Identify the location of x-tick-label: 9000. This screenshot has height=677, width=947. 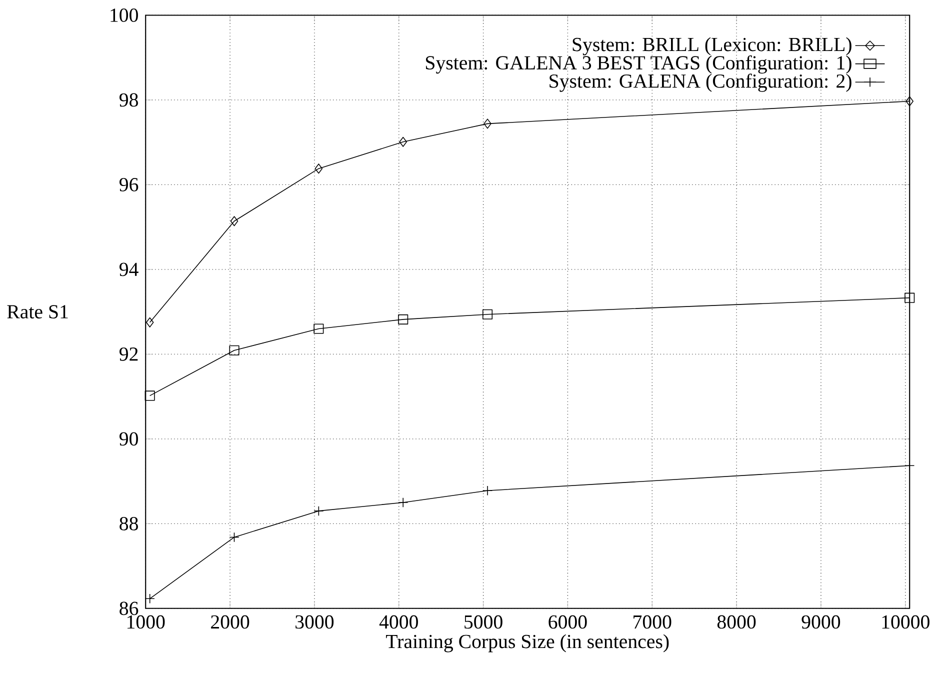
(821, 622).